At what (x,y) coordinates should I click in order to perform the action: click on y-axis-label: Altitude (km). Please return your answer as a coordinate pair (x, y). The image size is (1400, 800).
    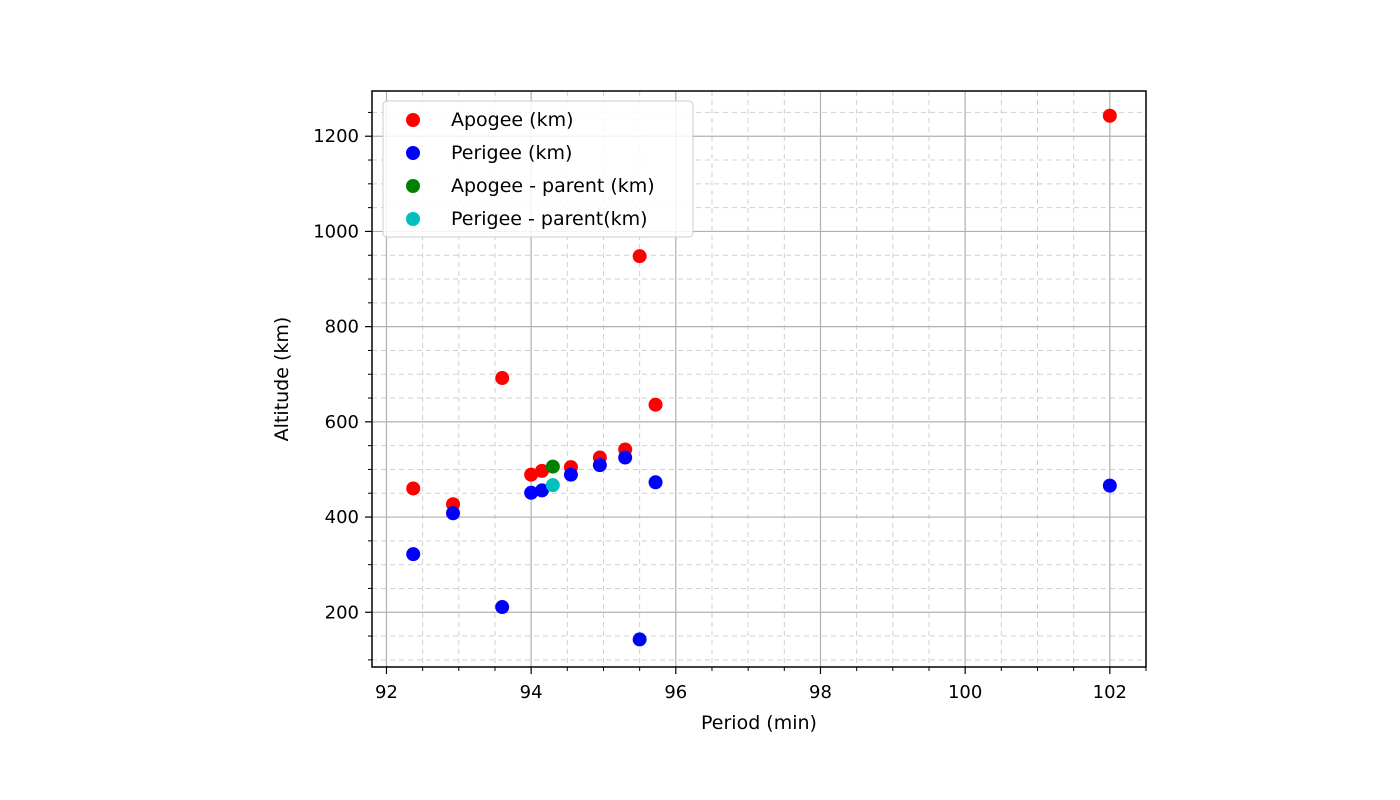
    Looking at the image, I should click on (282, 379).